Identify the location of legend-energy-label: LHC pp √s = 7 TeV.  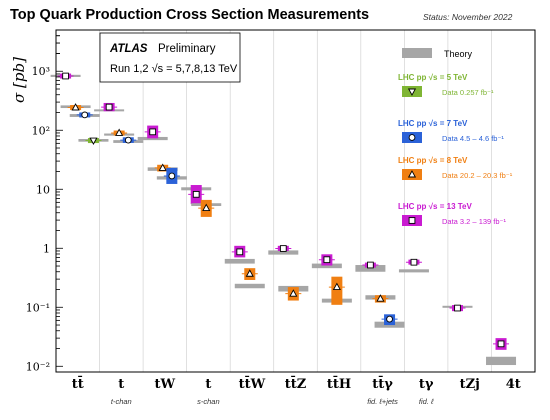
(433, 123).